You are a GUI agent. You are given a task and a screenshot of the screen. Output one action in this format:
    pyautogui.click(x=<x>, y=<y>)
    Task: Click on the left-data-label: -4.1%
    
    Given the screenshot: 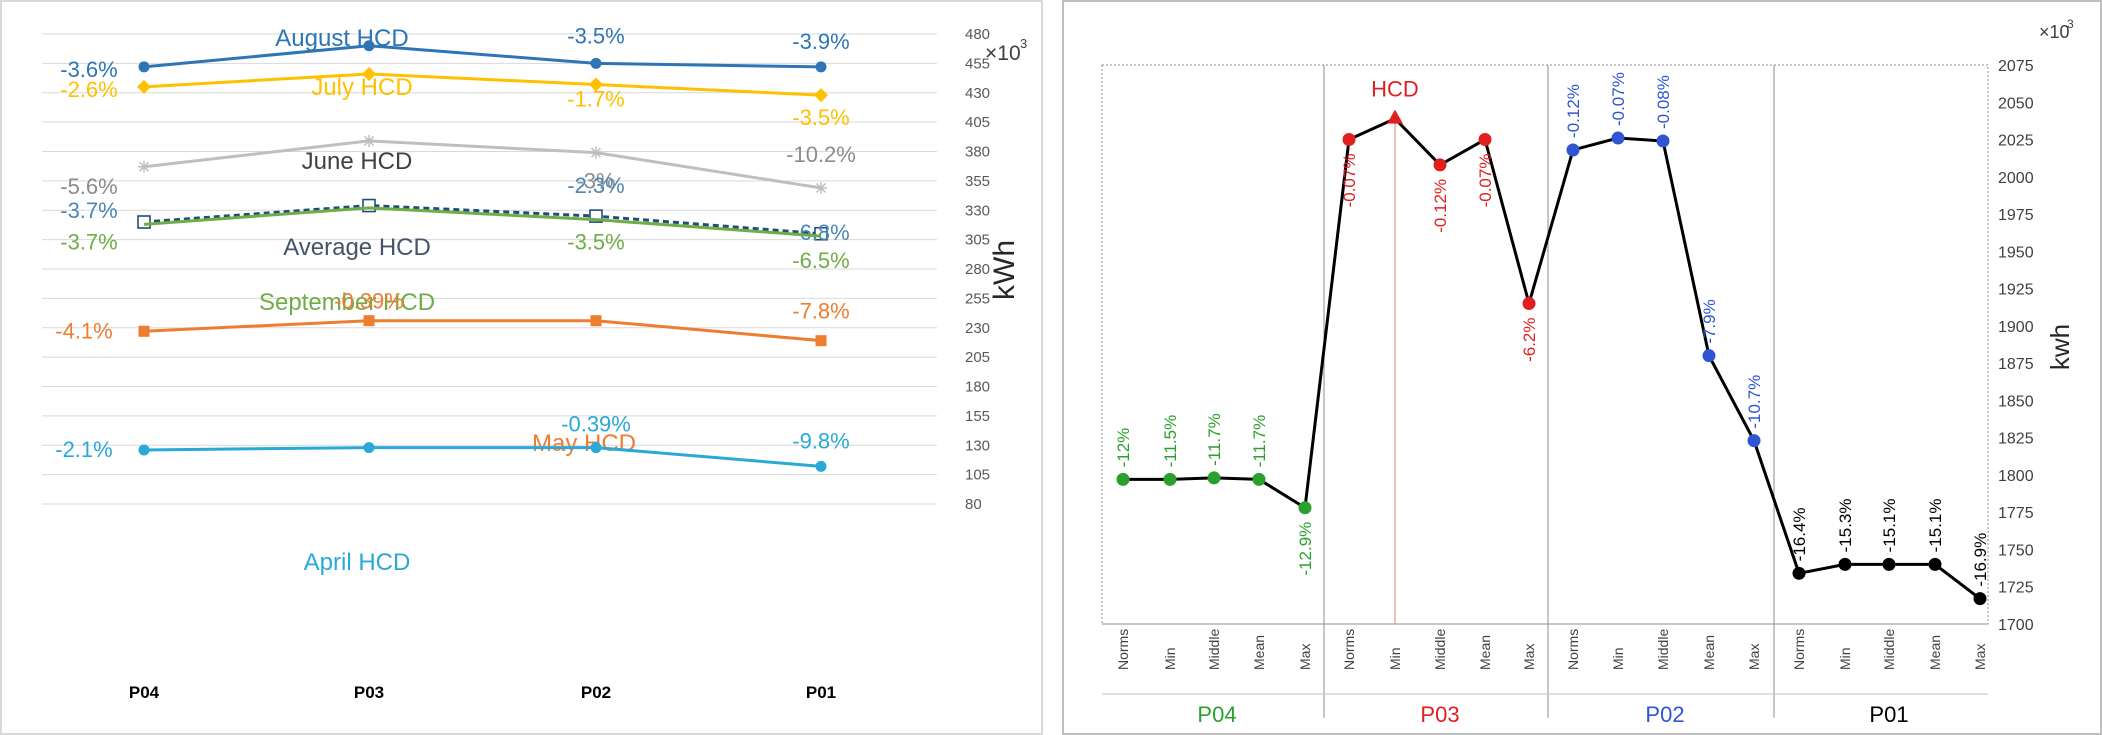 What is the action you would take?
    pyautogui.click(x=83, y=330)
    